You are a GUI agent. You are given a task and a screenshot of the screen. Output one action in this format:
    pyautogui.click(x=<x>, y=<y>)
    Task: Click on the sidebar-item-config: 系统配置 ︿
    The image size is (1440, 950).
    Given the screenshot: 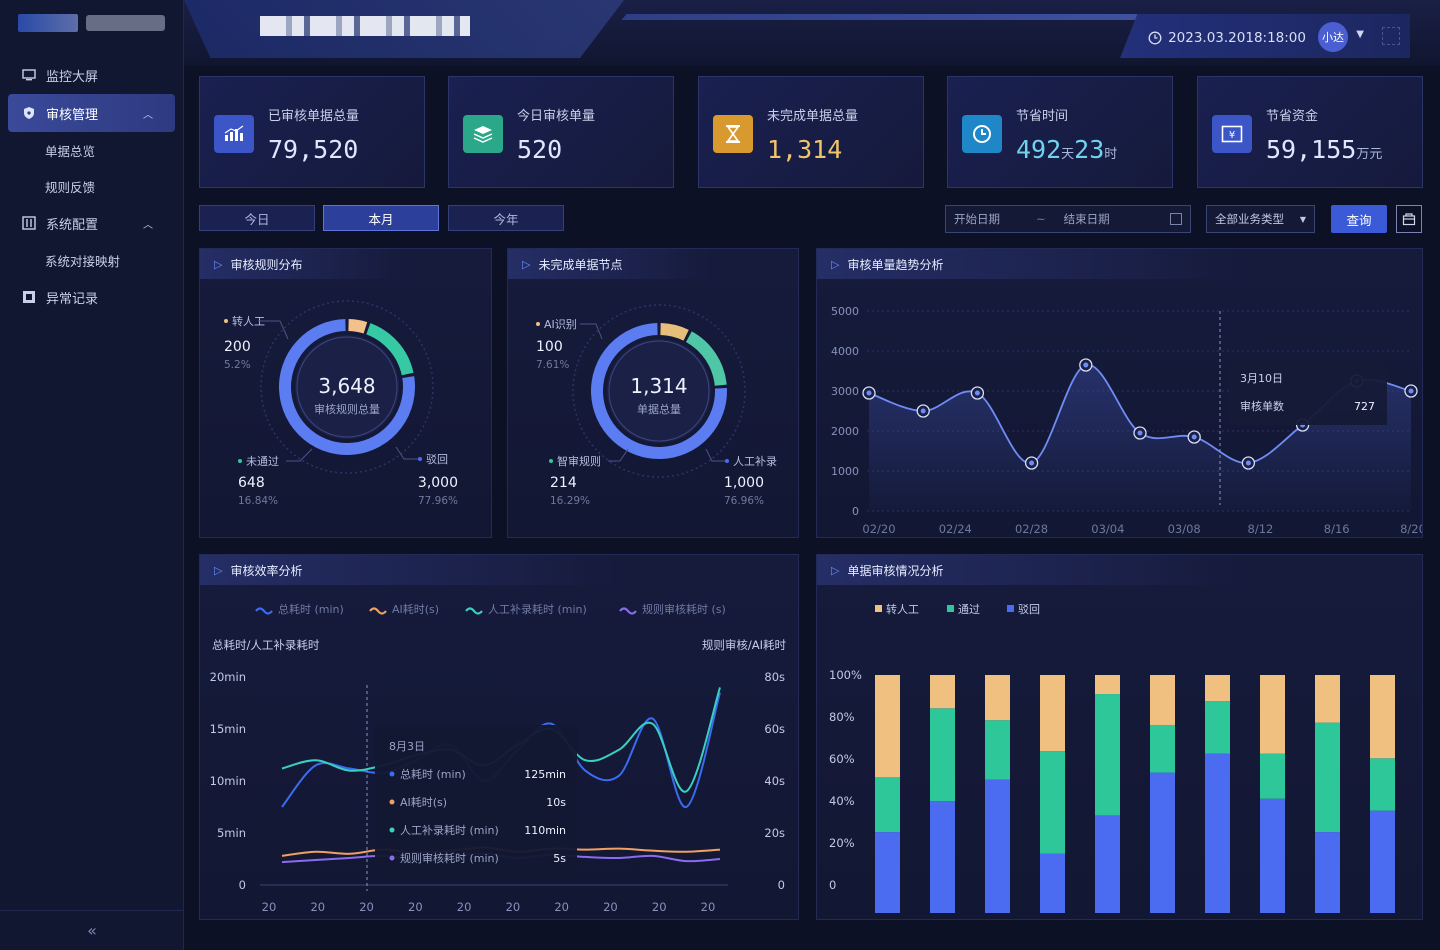 What is the action you would take?
    pyautogui.click(x=91, y=223)
    